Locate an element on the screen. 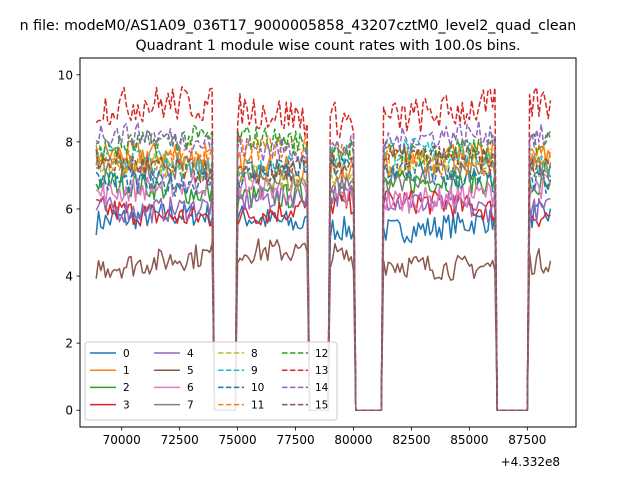 This screenshot has height=480, width=640. x-tick-label: 85000 is located at coordinates (469, 440).